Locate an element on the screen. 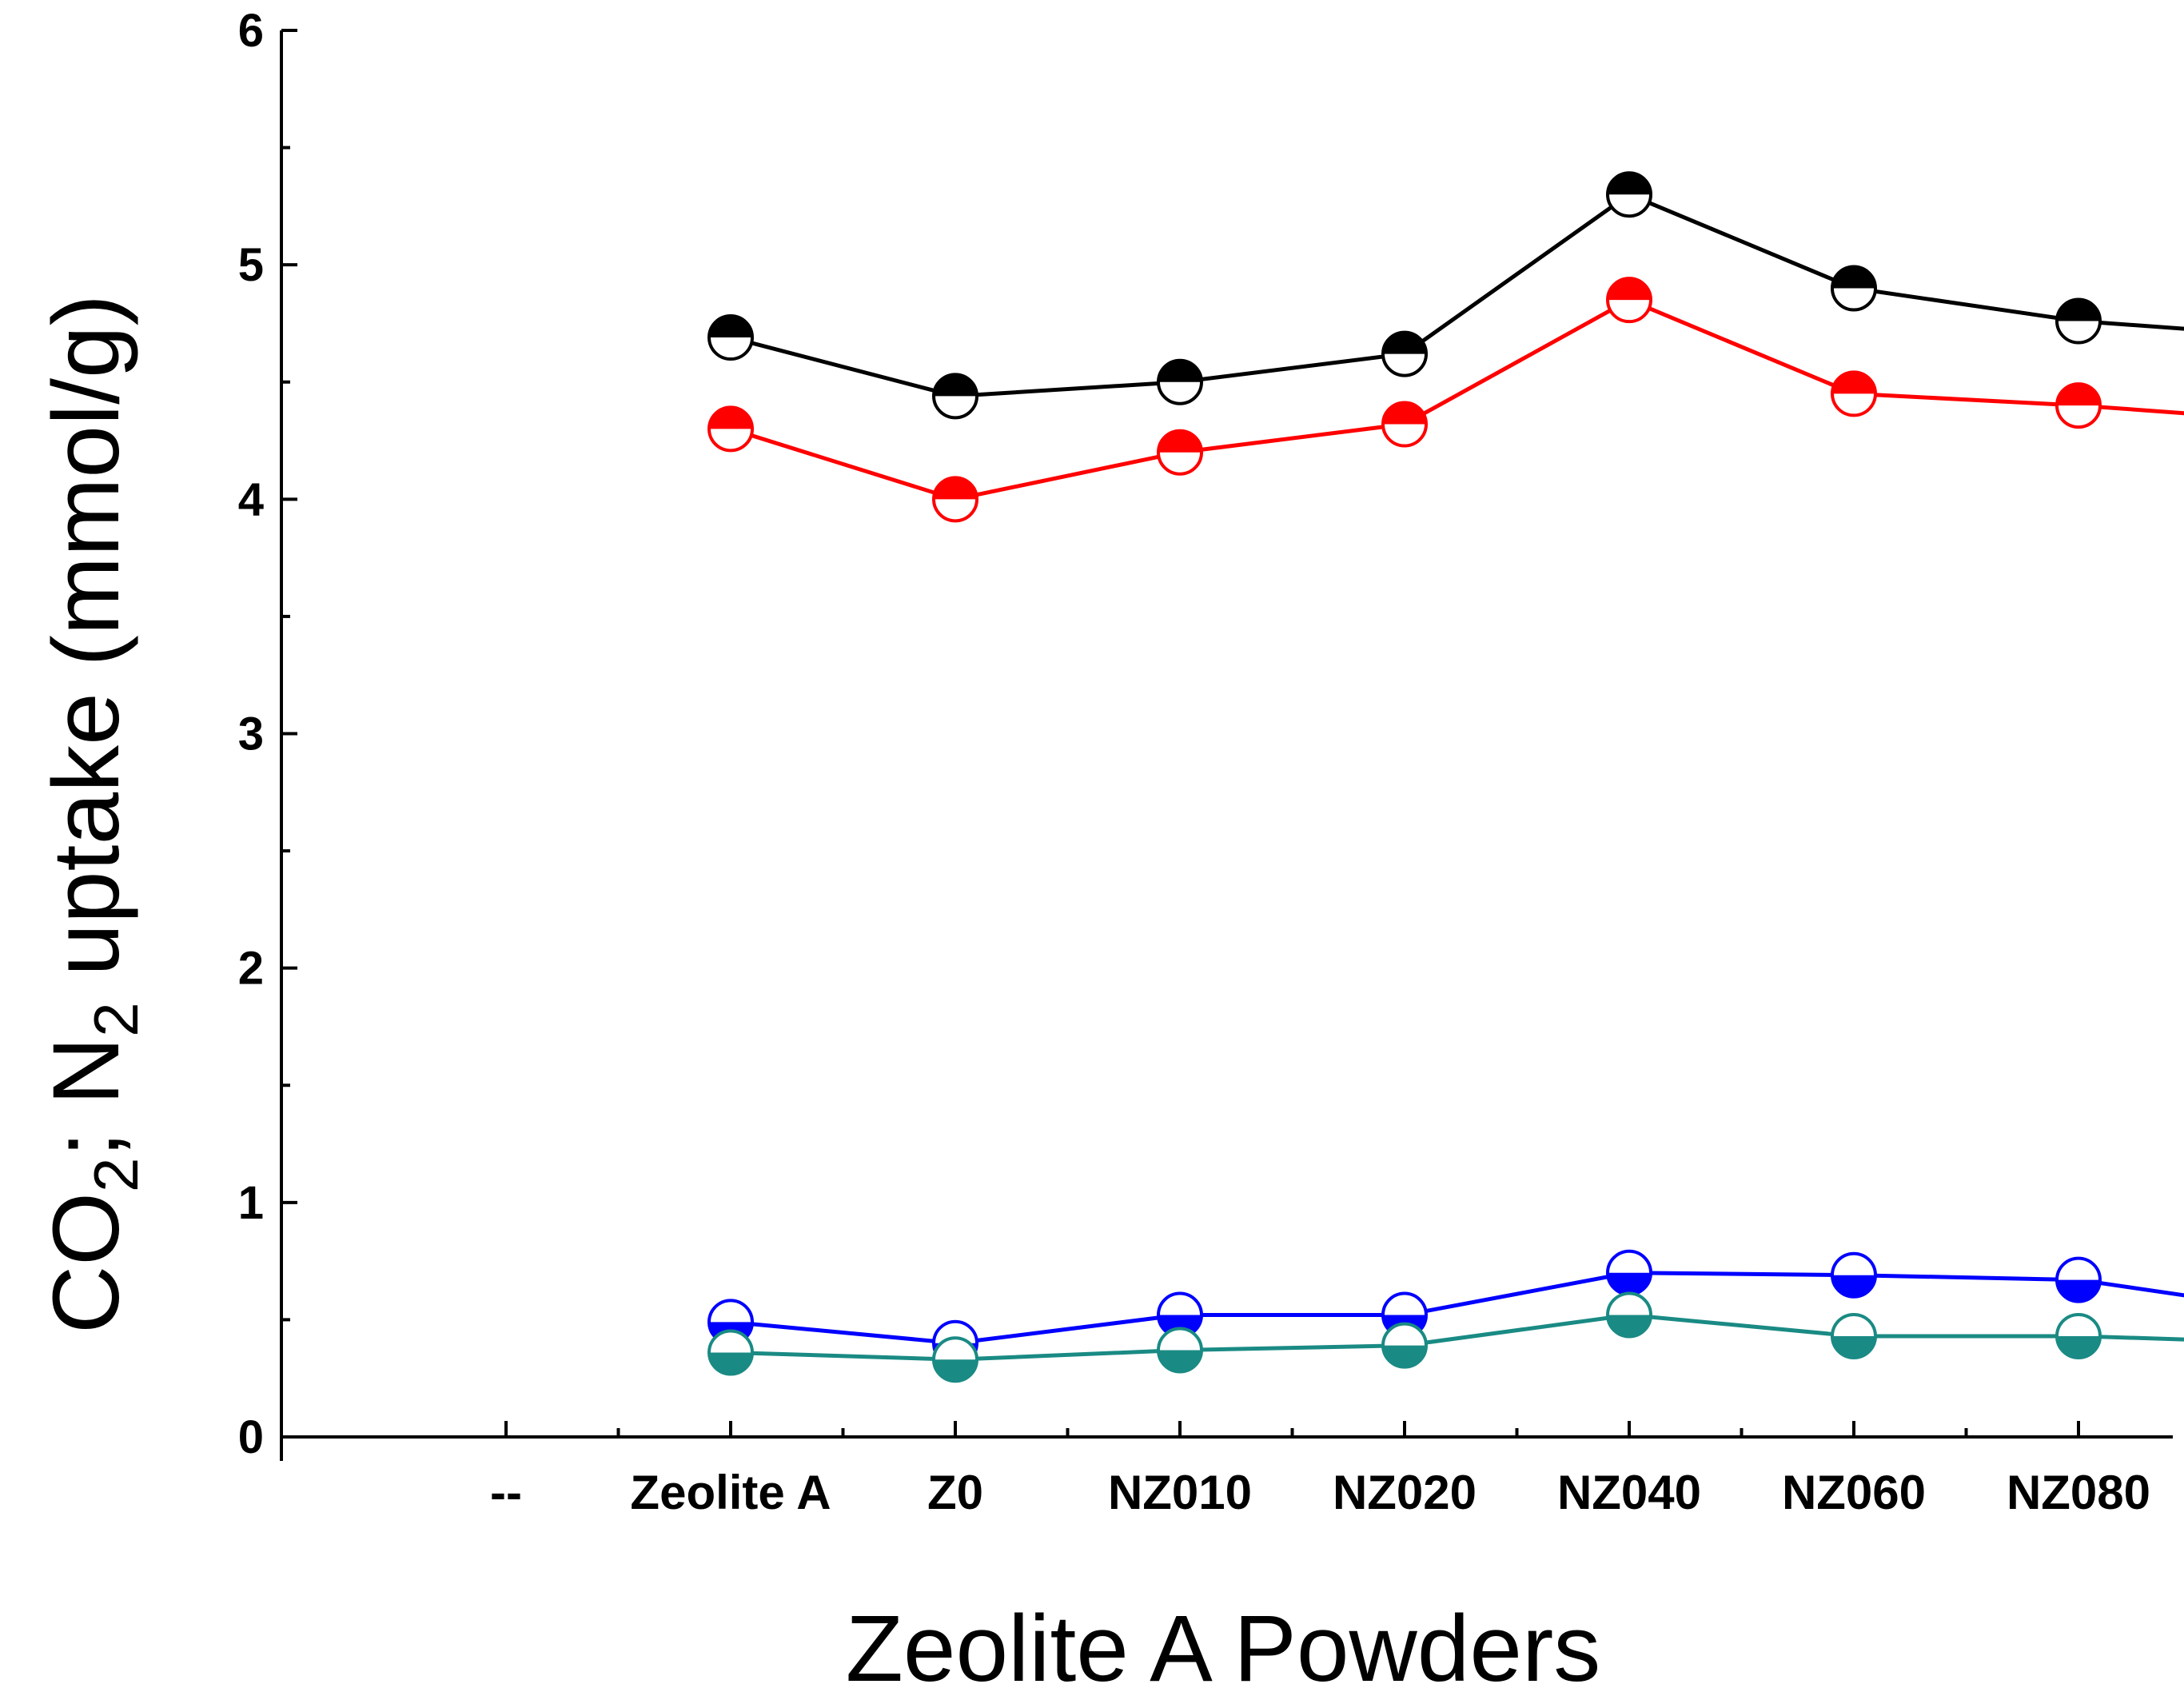 This screenshot has height=1692, width=2184. y-tick-label: 0 is located at coordinates (251, 1437).